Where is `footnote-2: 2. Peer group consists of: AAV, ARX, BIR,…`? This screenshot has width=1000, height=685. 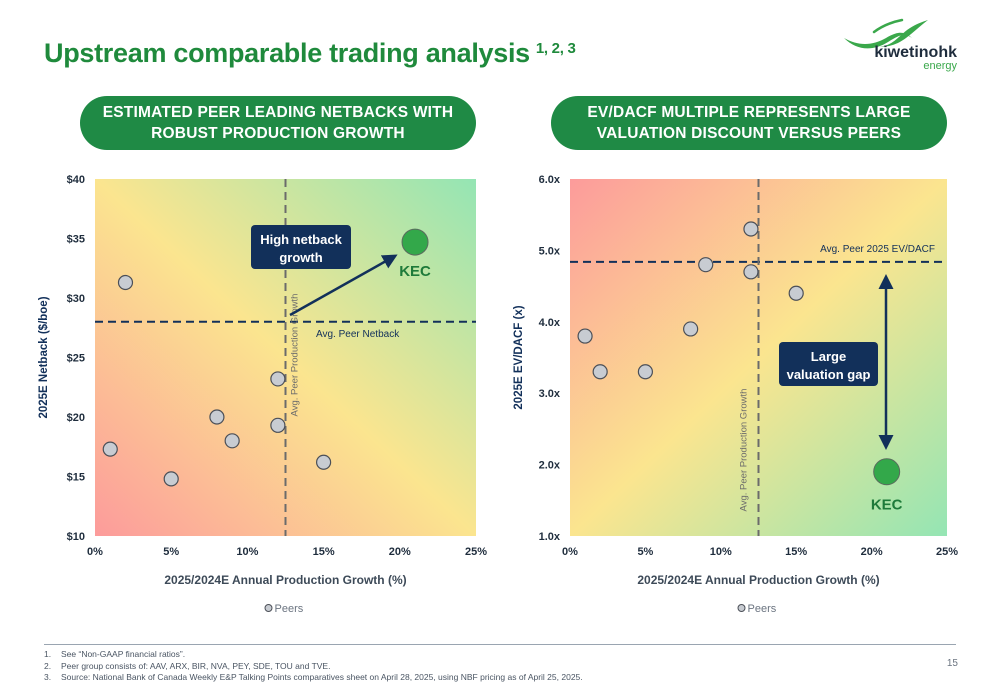
footnote-2: 2. Peer group consists of: AAV, ARX, BIR,… is located at coordinates (187, 665).